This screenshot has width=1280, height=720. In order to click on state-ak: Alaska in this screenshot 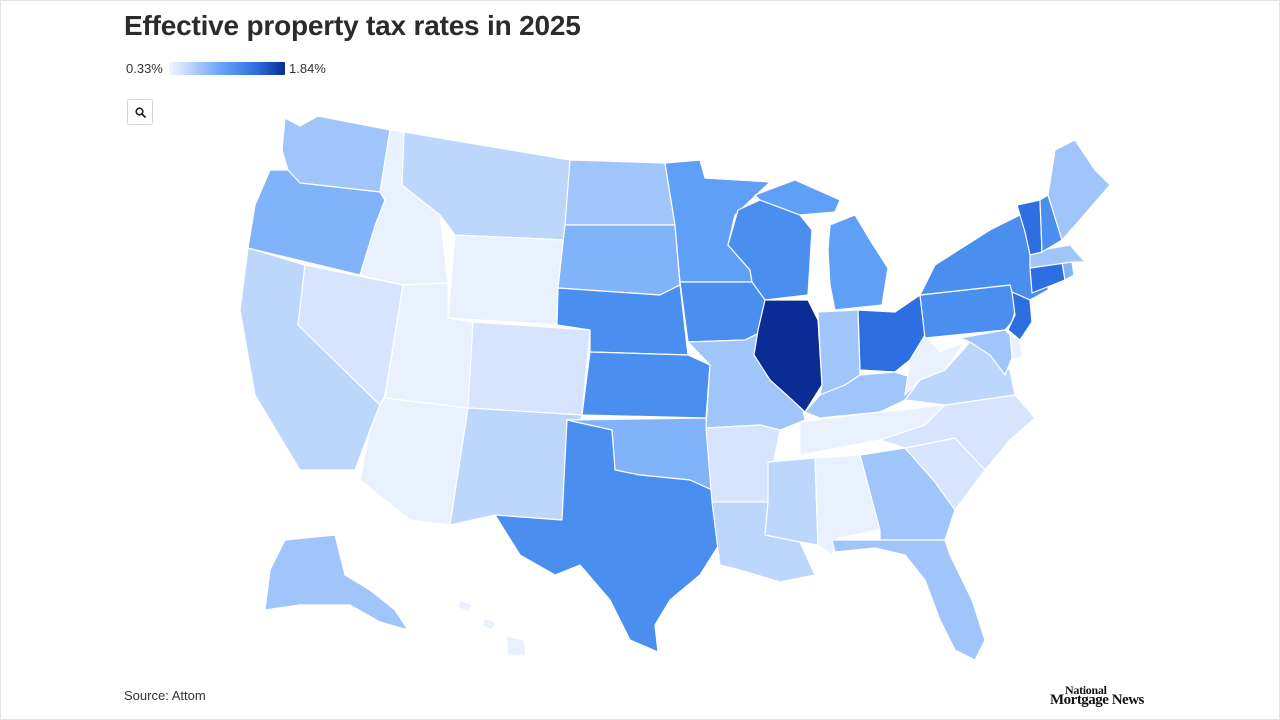, I will do `click(336, 582)`.